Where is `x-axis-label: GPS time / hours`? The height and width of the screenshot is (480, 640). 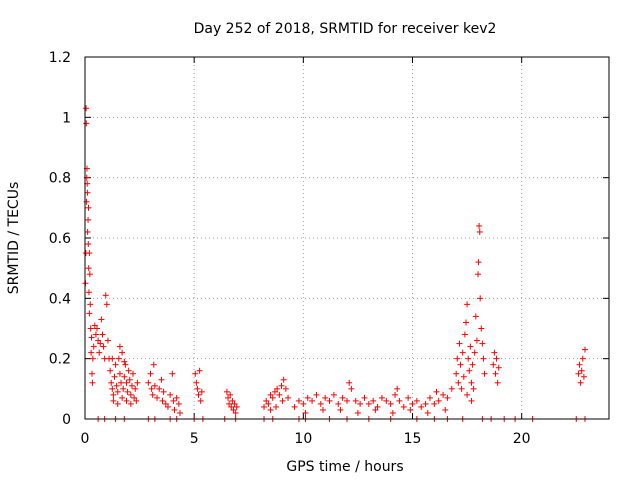
x-axis-label: GPS time / hours is located at coordinates (344, 467).